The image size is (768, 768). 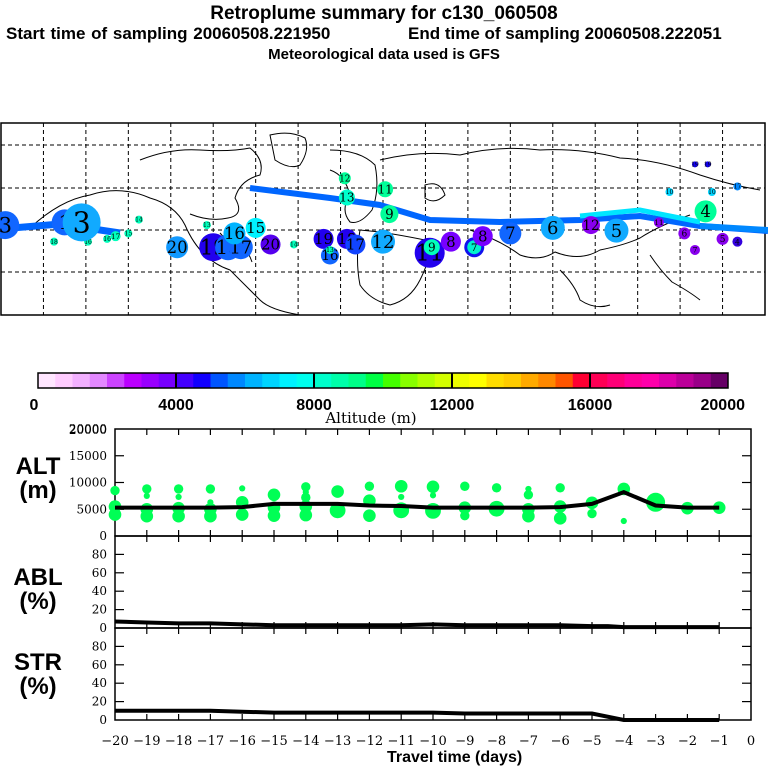 I want to click on y-tick-label: 20000, so click(x=88, y=430).